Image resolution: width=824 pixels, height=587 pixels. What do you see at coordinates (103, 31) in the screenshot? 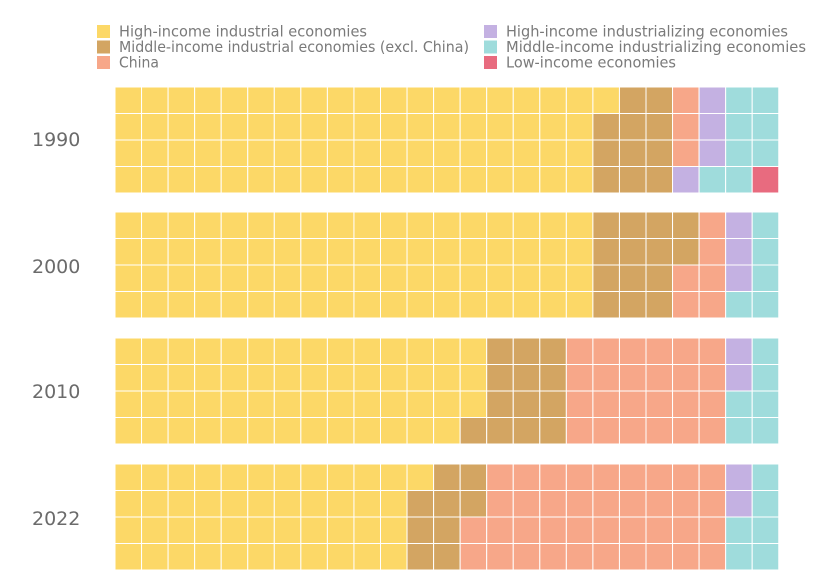
I see `legend-swatch-hi_ind` at bounding box center [103, 31].